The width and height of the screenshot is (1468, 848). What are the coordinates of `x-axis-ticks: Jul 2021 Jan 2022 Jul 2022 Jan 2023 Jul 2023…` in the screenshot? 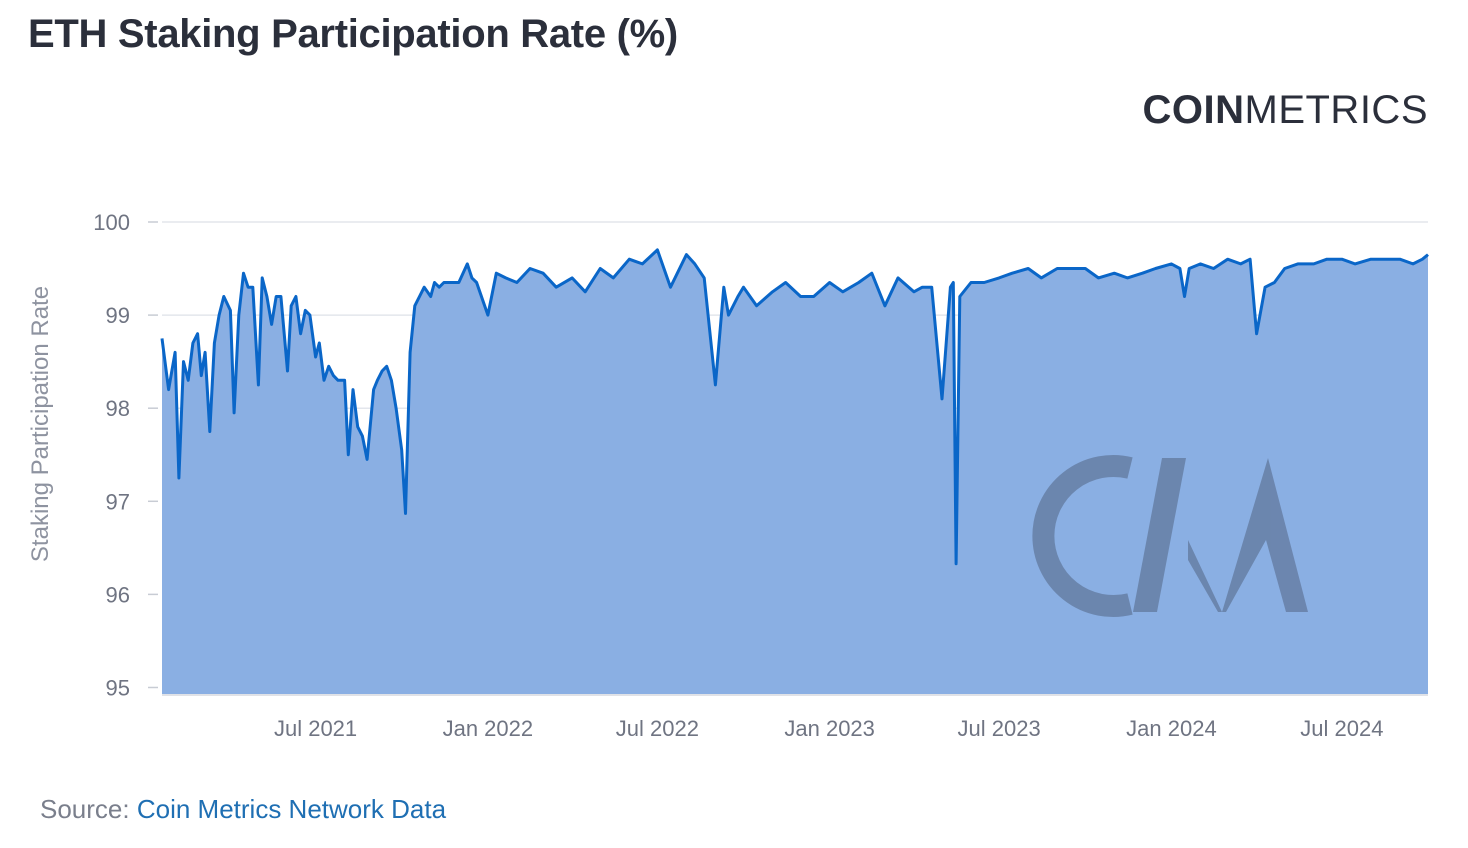 It's located at (795, 717).